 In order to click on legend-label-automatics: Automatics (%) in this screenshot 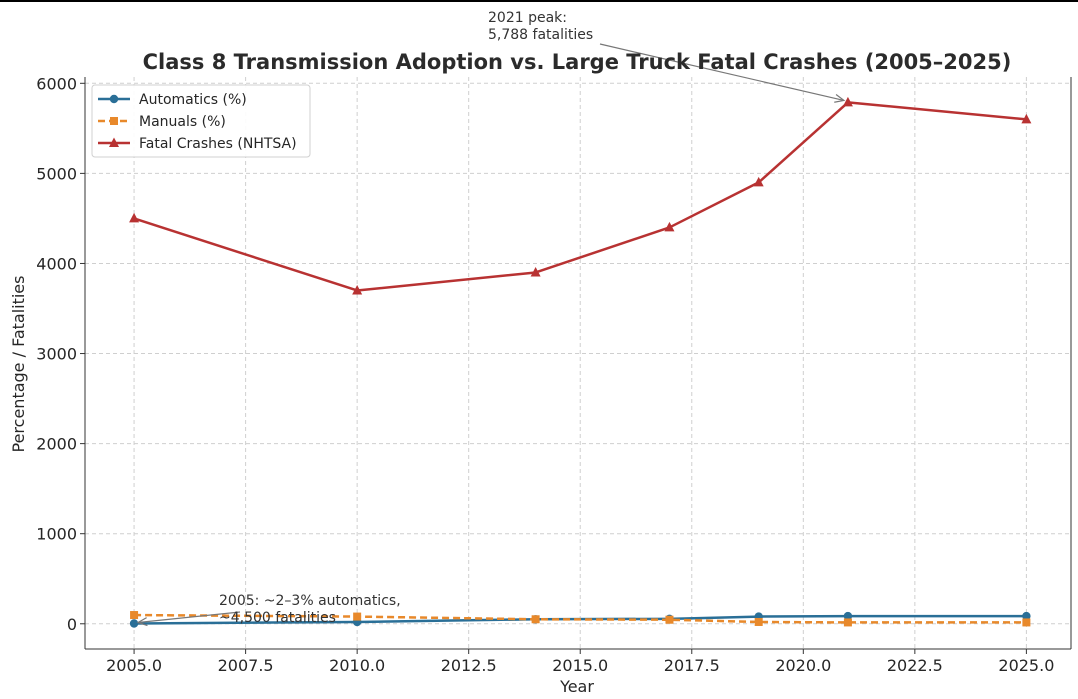, I will do `click(193, 100)`.